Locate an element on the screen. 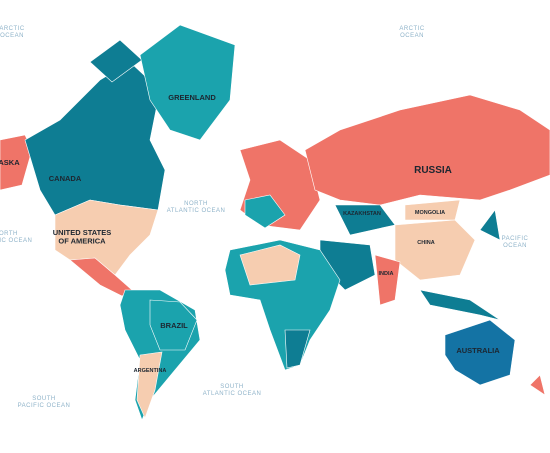  country-label: CANADA is located at coordinates (65, 178).